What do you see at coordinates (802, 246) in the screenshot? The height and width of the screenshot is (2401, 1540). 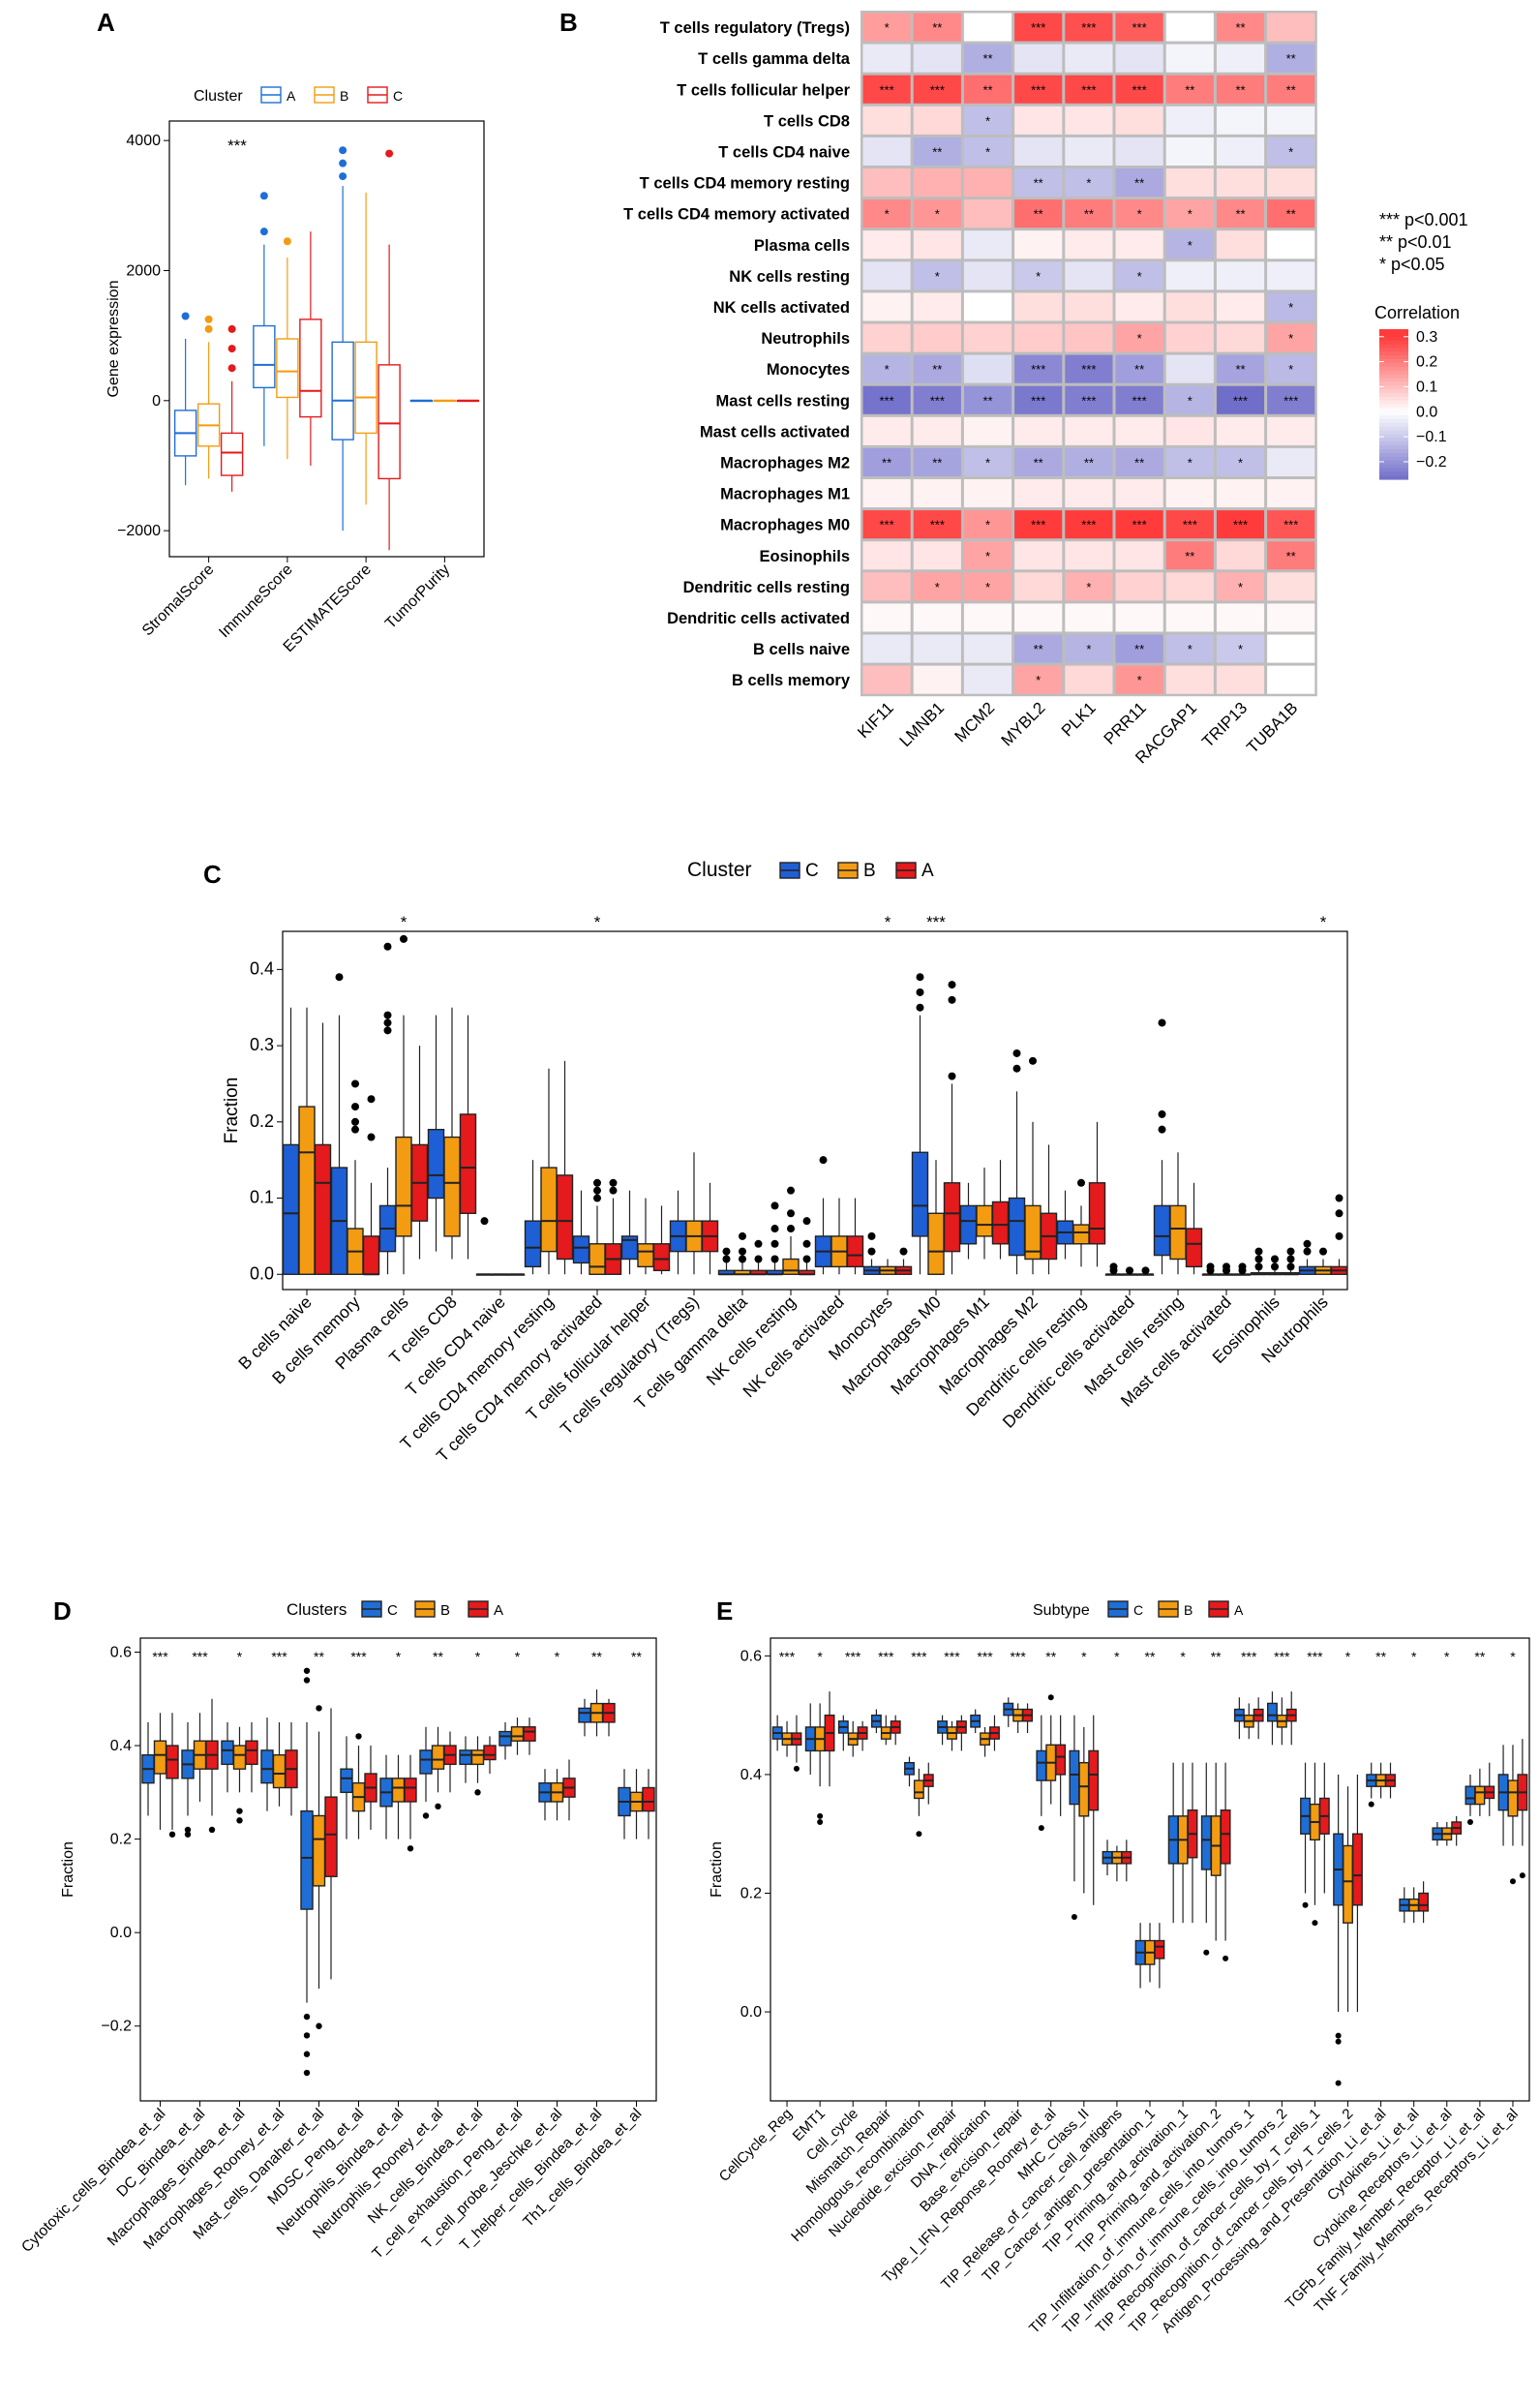 I see `row-label: Plasma cells` at bounding box center [802, 246].